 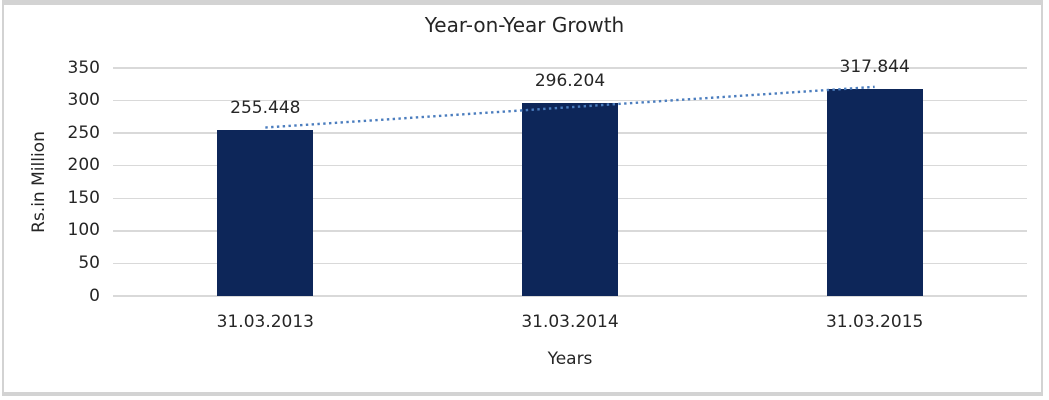 I want to click on y-tick-label: 50, so click(x=89, y=262).